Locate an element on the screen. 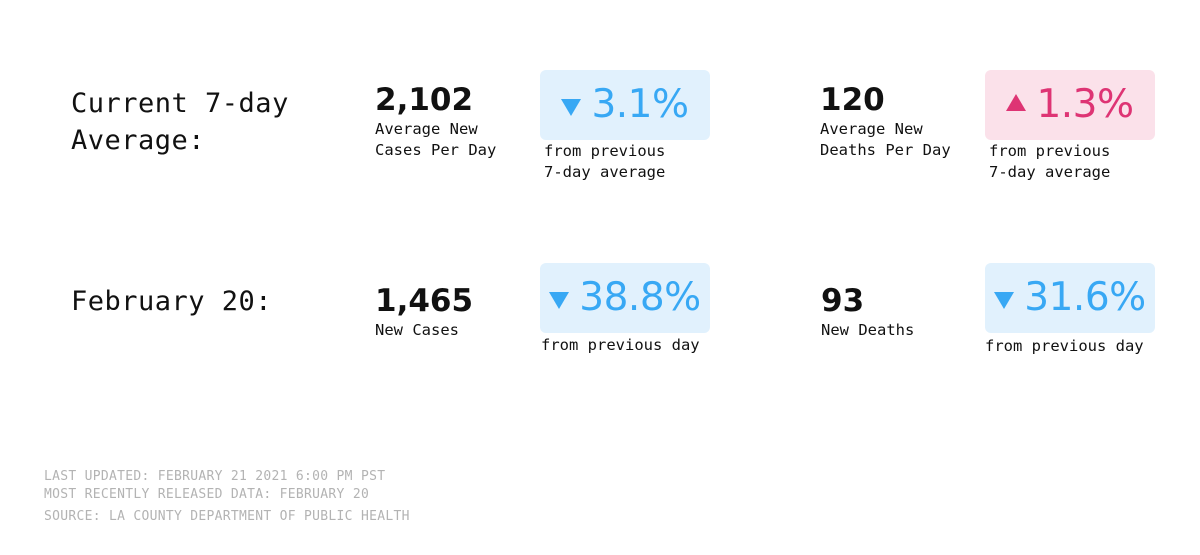  triangle-up-icon is located at coordinates (1016, 102).